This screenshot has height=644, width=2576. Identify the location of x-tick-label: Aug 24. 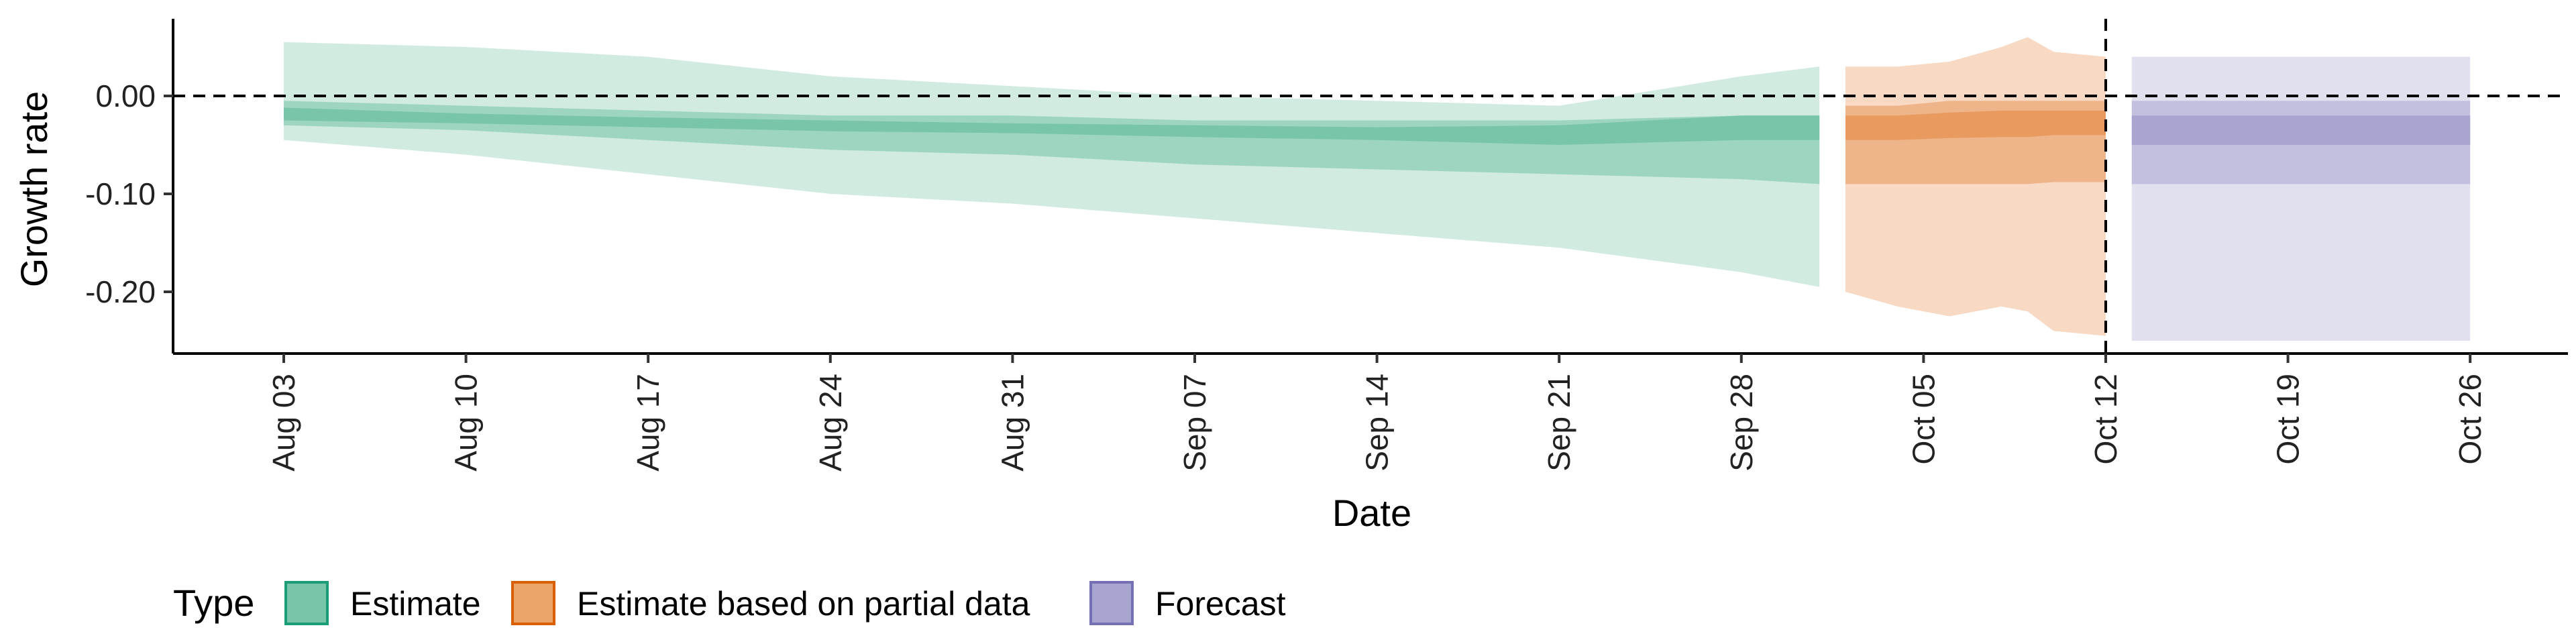
(830, 423).